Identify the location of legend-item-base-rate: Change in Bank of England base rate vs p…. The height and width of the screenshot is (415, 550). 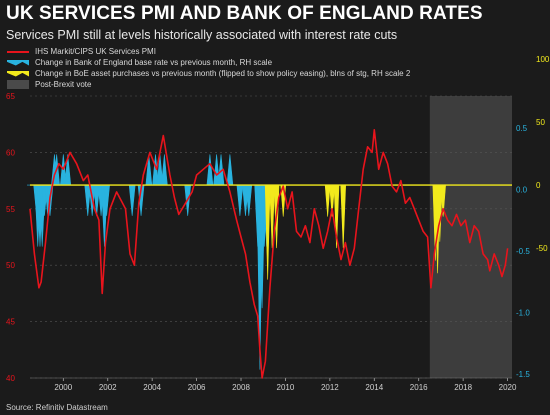
(208, 62).